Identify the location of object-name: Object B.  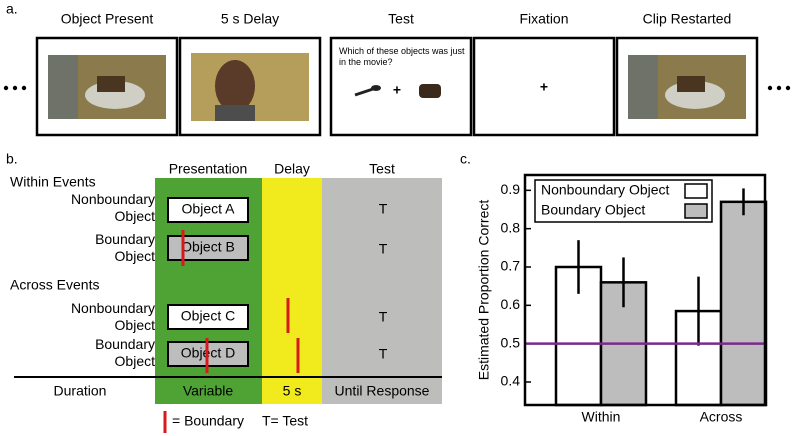
(208, 247).